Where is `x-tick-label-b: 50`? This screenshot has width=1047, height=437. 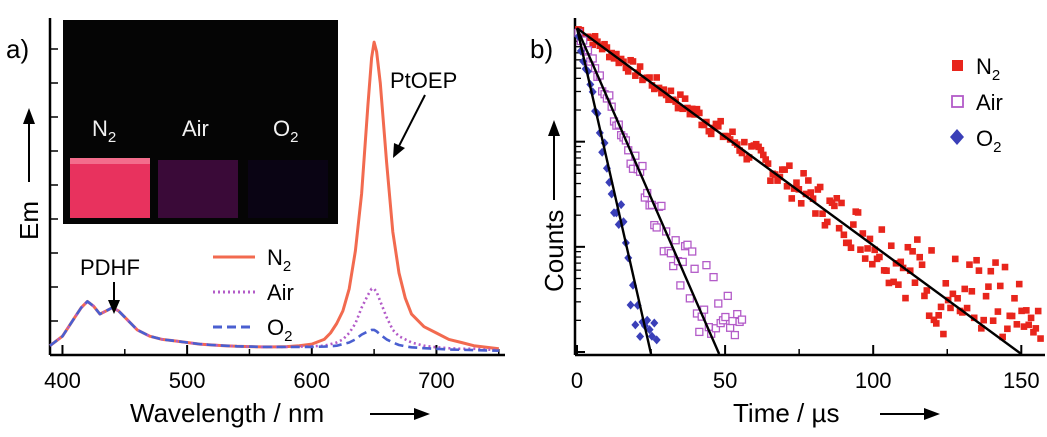 x-tick-label-b: 50 is located at coordinates (725, 380).